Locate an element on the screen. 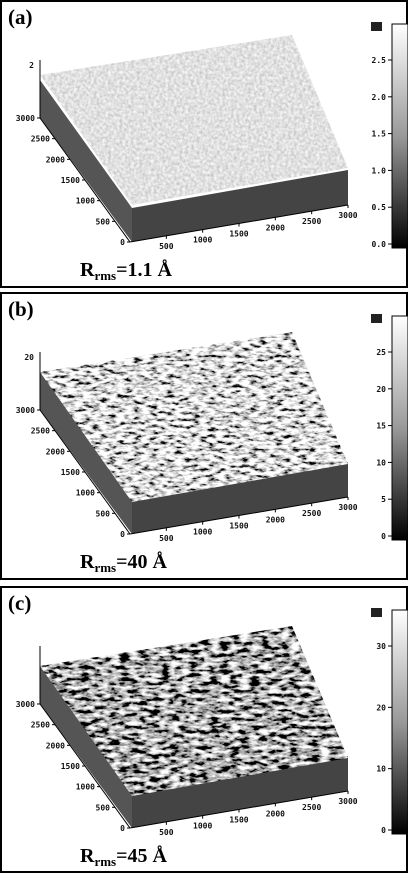  rms-label: Rrms=40 Å is located at coordinates (124, 562).